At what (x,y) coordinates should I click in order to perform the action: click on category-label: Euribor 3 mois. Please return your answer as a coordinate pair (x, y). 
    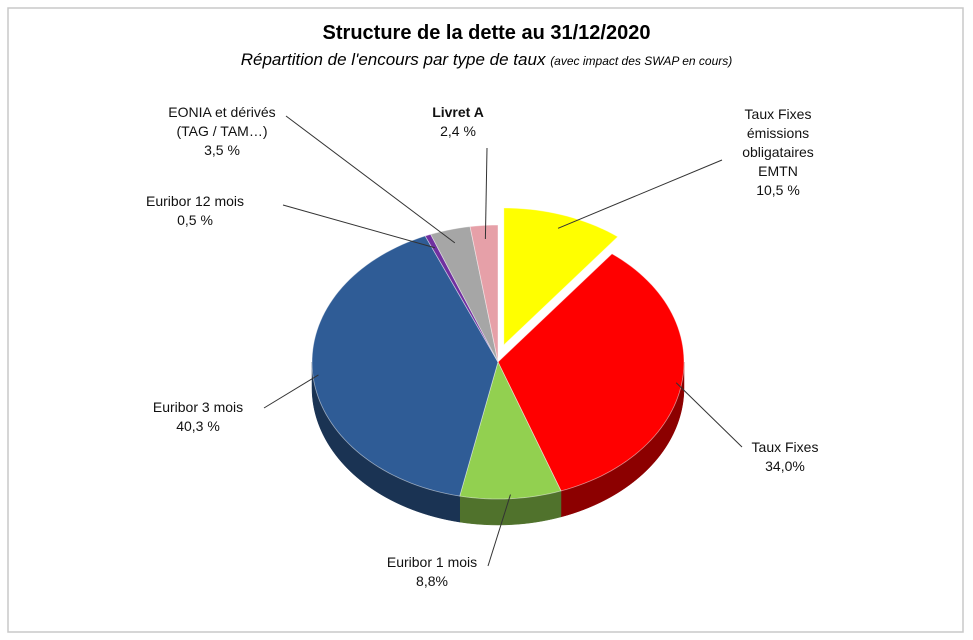
    Looking at the image, I should click on (198, 407).